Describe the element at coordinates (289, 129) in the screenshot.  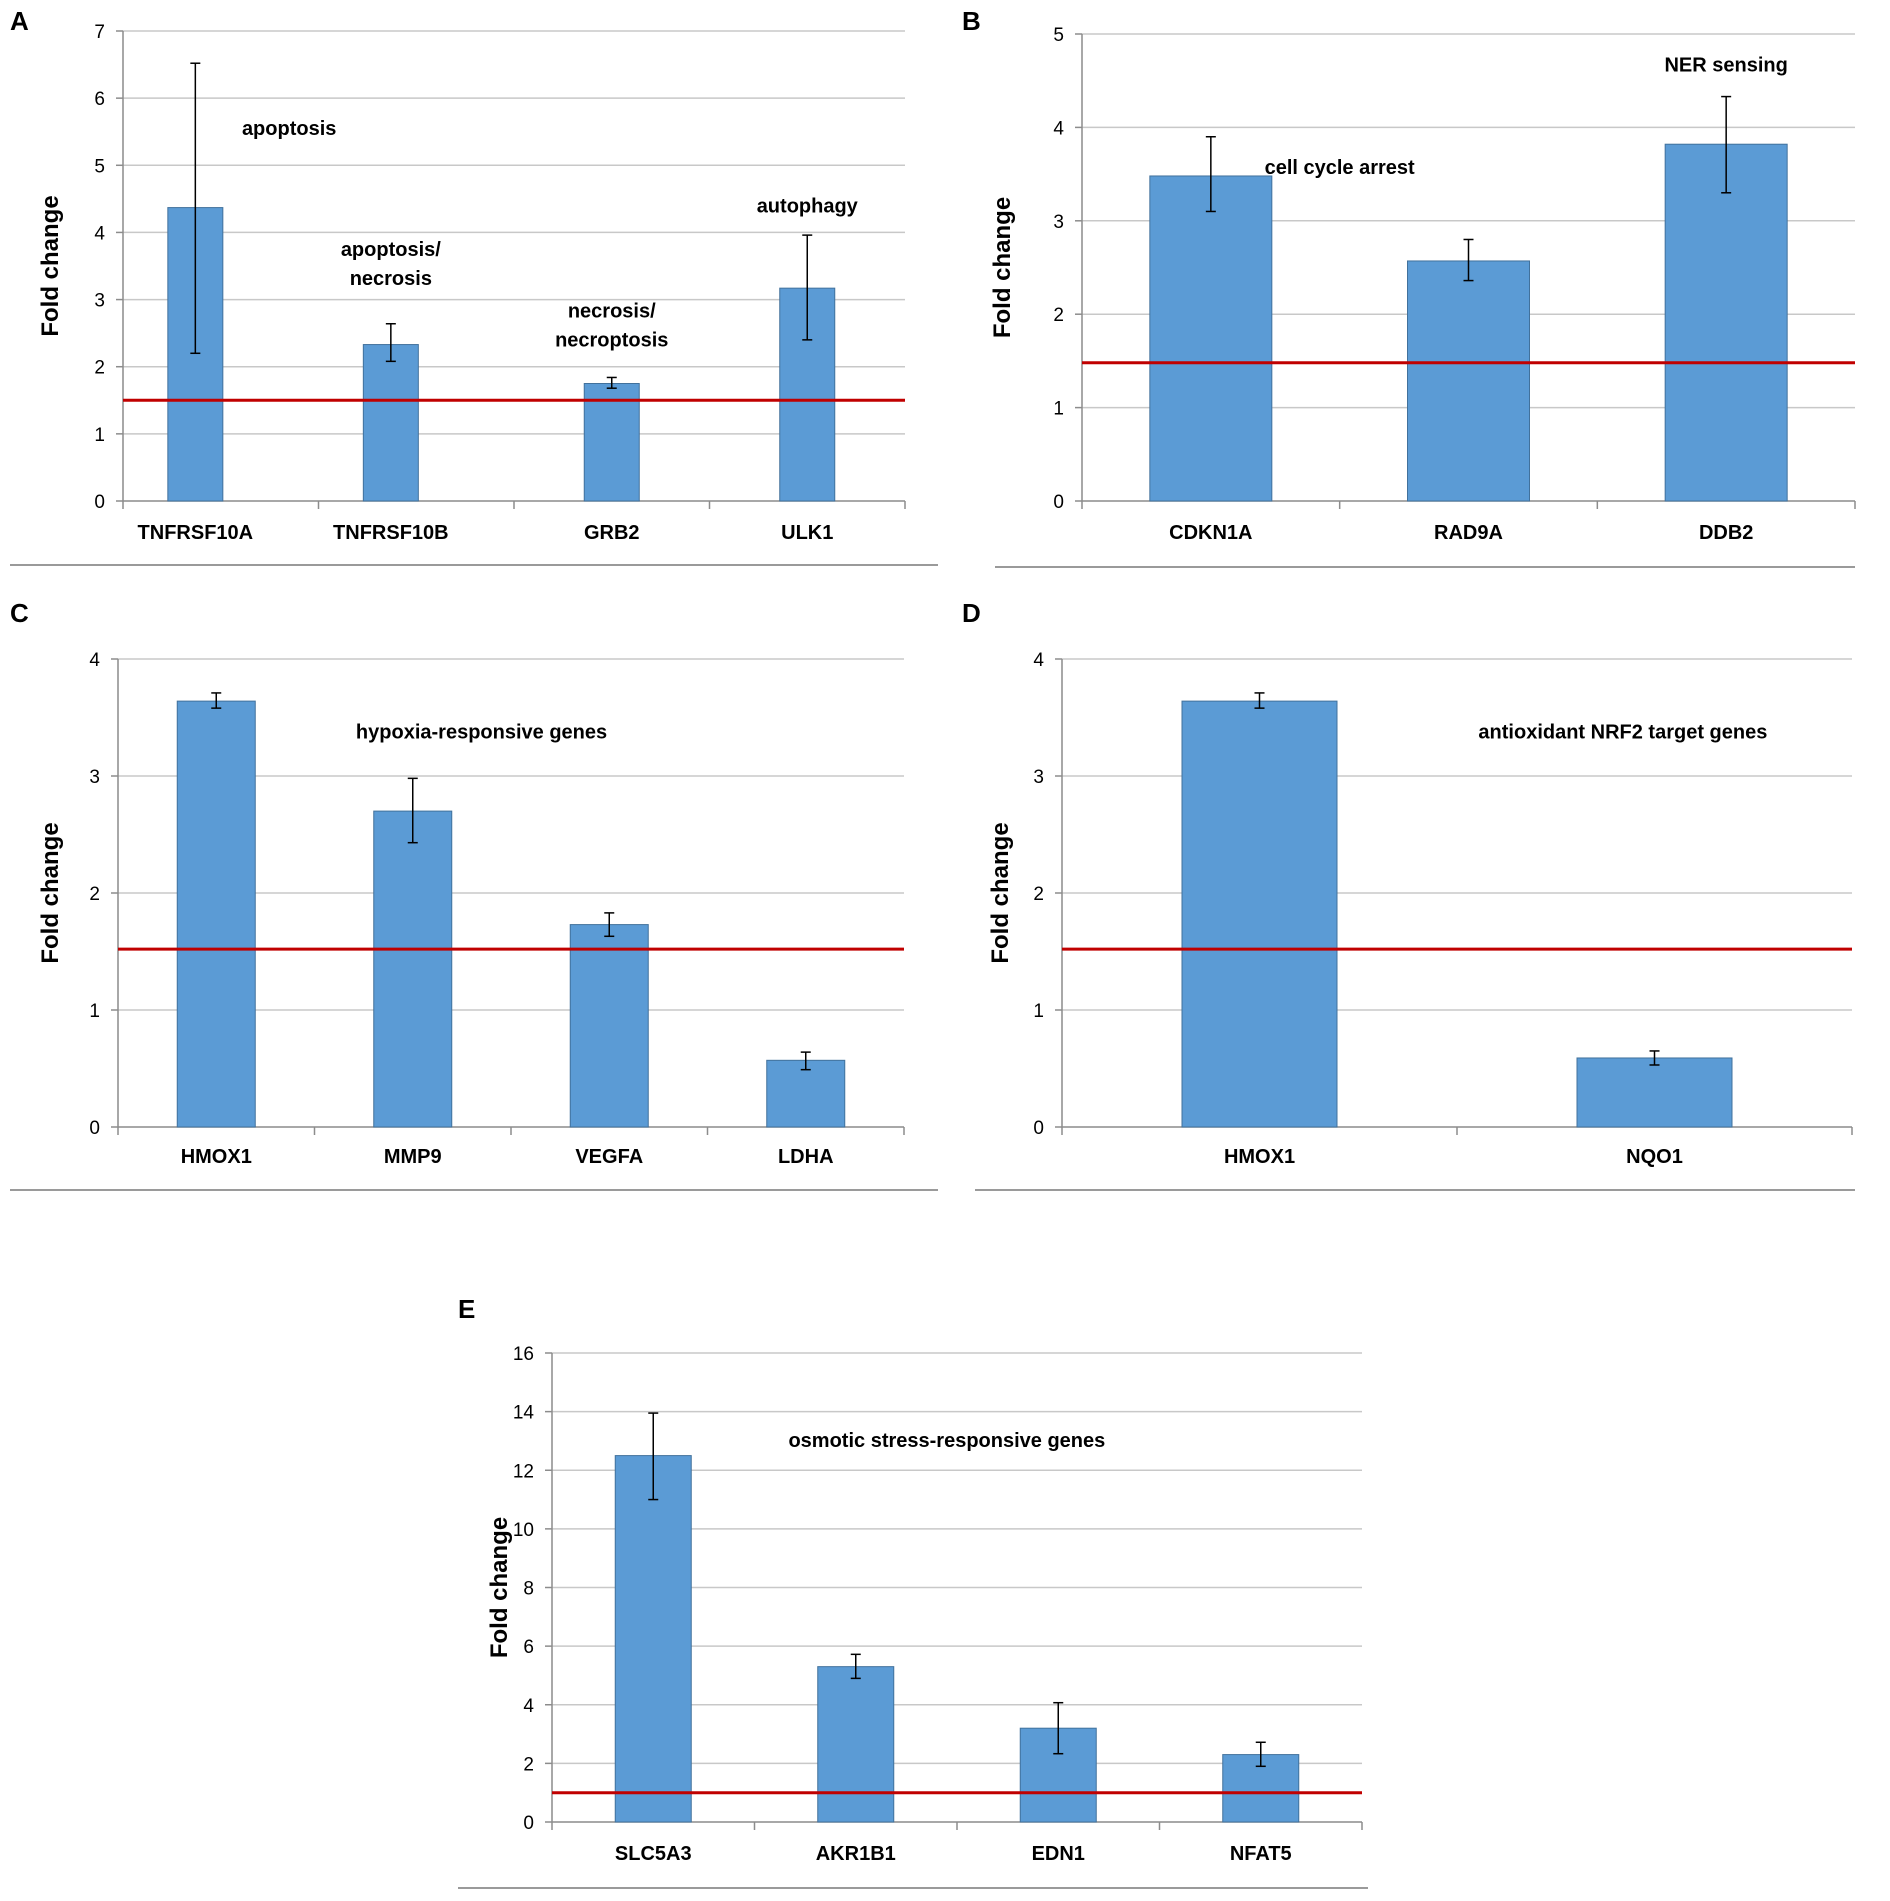
I see `annotation: apoptosis` at that location.